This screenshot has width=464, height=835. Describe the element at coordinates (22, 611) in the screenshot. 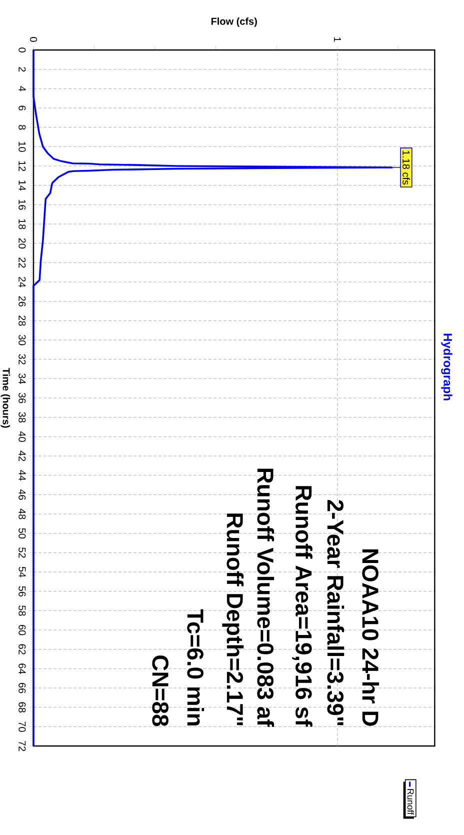

I see `y-tick-label: 58` at that location.